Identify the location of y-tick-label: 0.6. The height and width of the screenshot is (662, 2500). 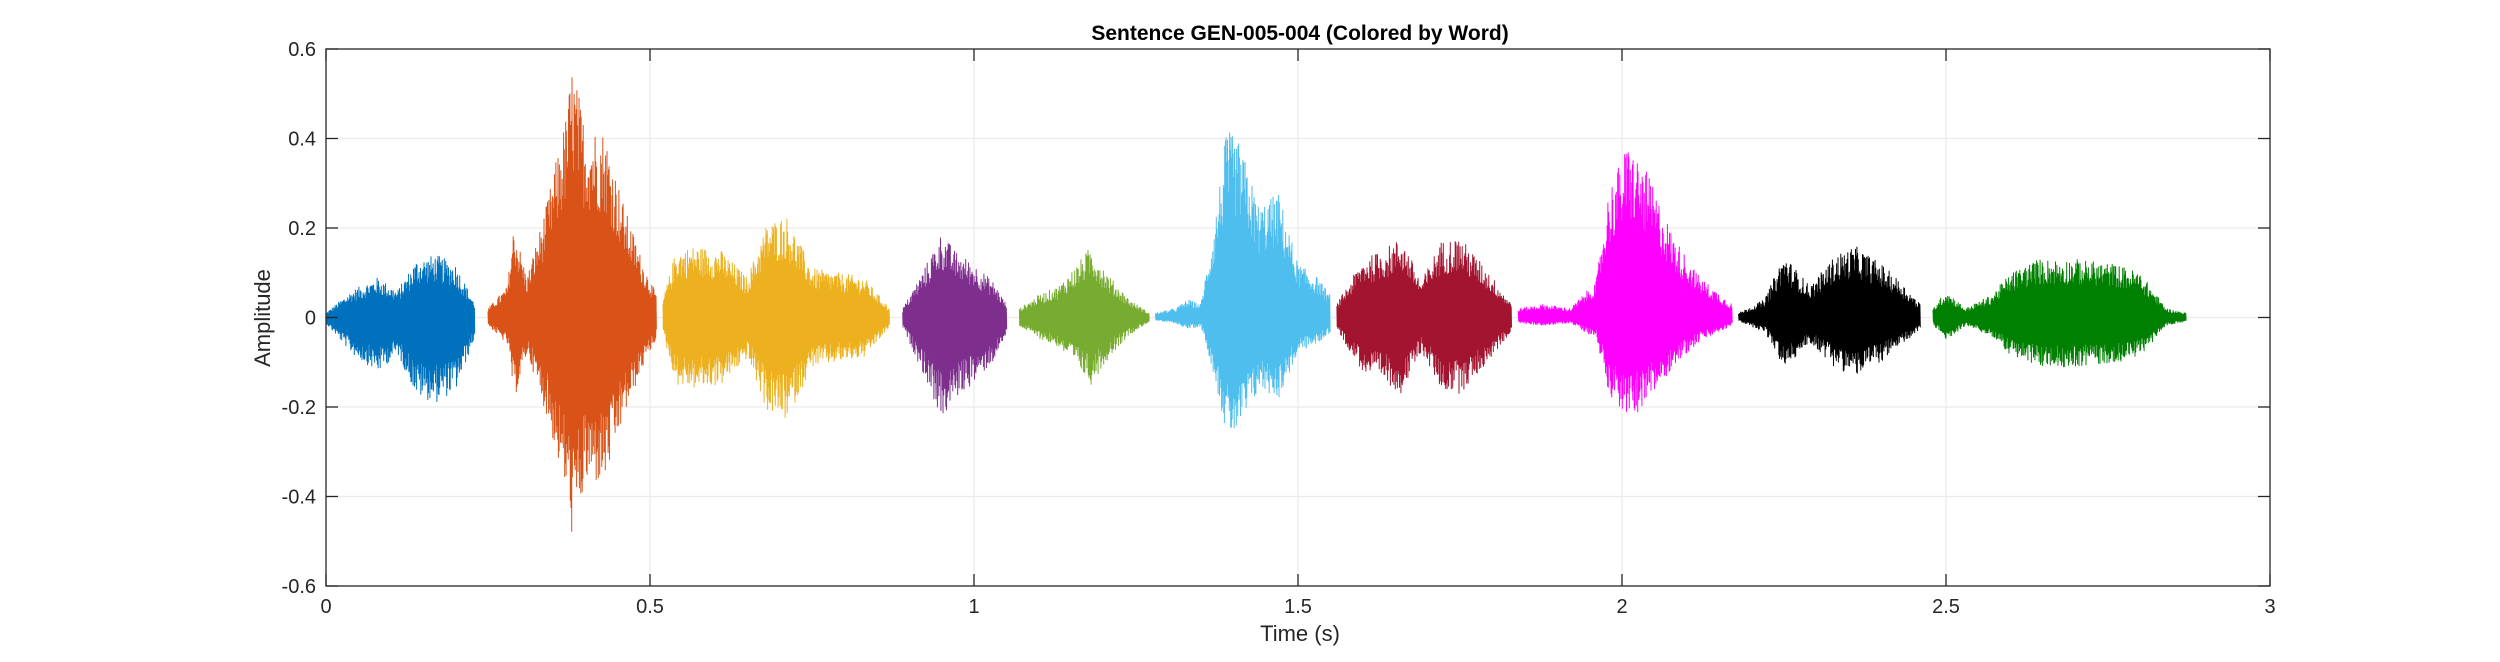
(302, 50).